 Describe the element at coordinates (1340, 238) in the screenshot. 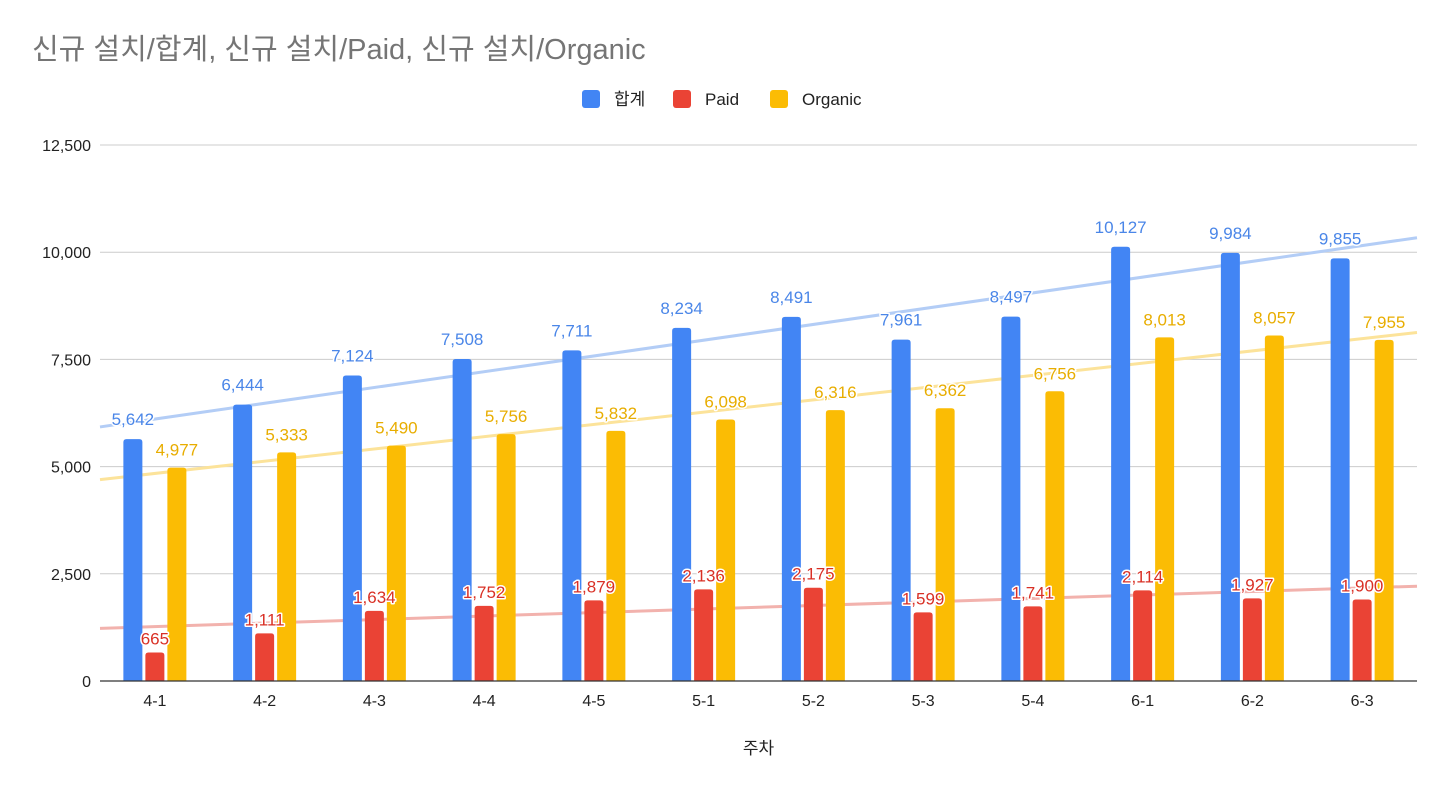

I see `data-label-total-6-3: 9,855` at that location.